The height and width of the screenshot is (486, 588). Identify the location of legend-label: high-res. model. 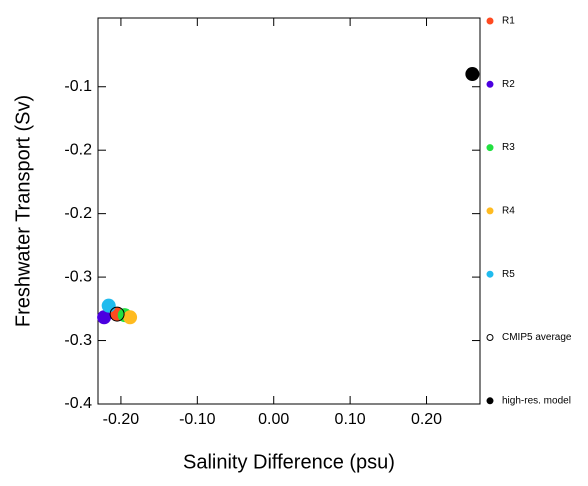
(536, 400).